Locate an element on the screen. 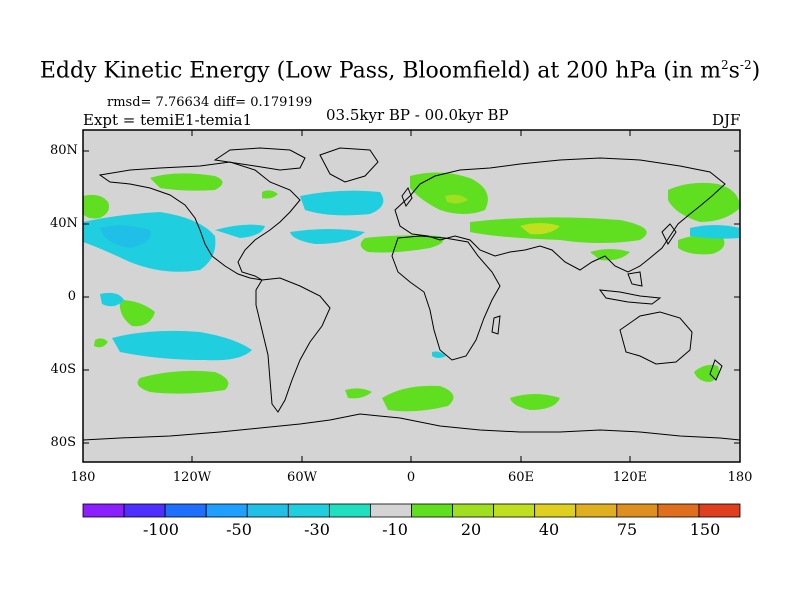 This screenshot has height=600, width=800. colorbar-label: -30 is located at coordinates (317, 529).